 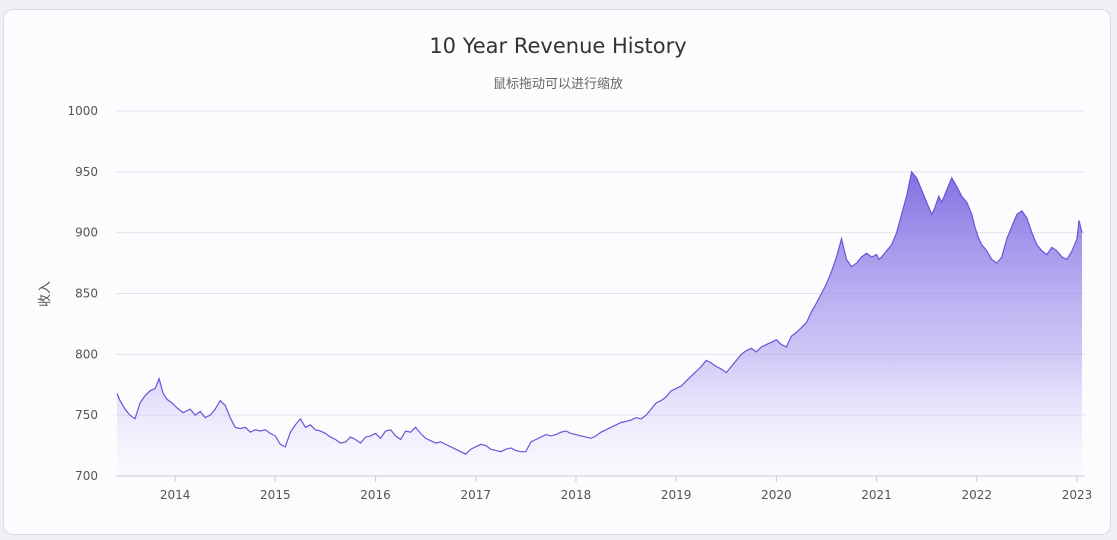 What do you see at coordinates (275, 495) in the screenshot?
I see `x-tick-label: 2015` at bounding box center [275, 495].